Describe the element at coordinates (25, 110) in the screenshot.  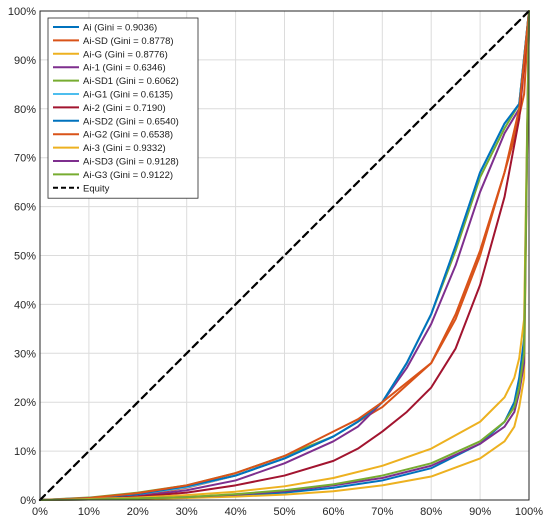
I see `y-tick-label: 80%` at that location.